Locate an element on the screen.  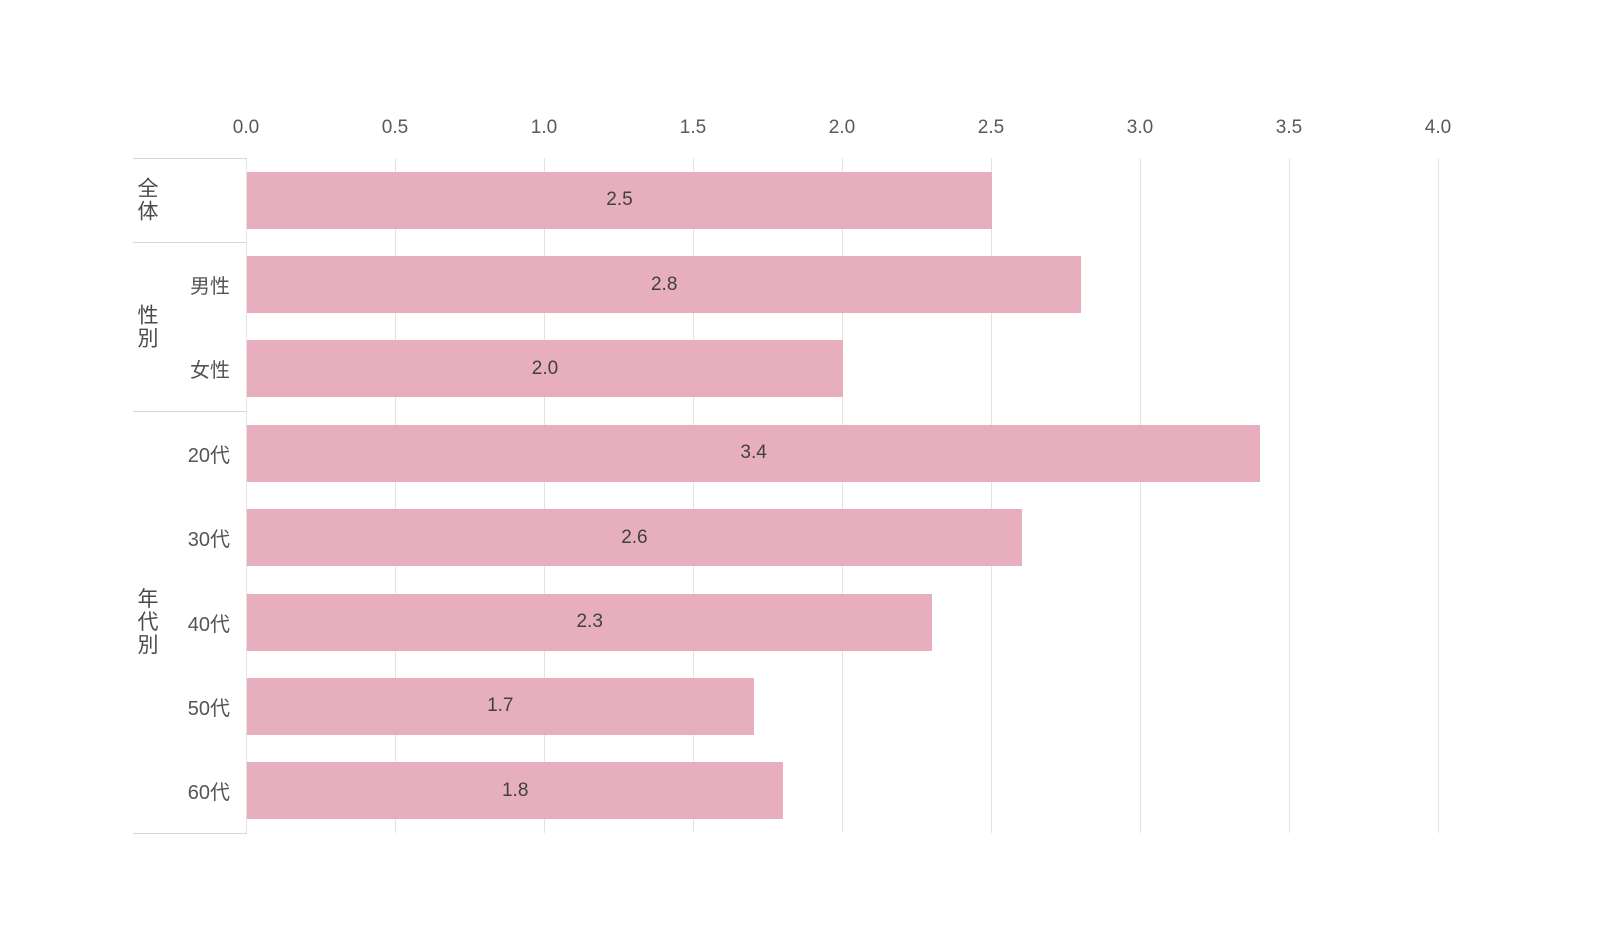
x-tick-label: 3.0 is located at coordinates (1140, 127).